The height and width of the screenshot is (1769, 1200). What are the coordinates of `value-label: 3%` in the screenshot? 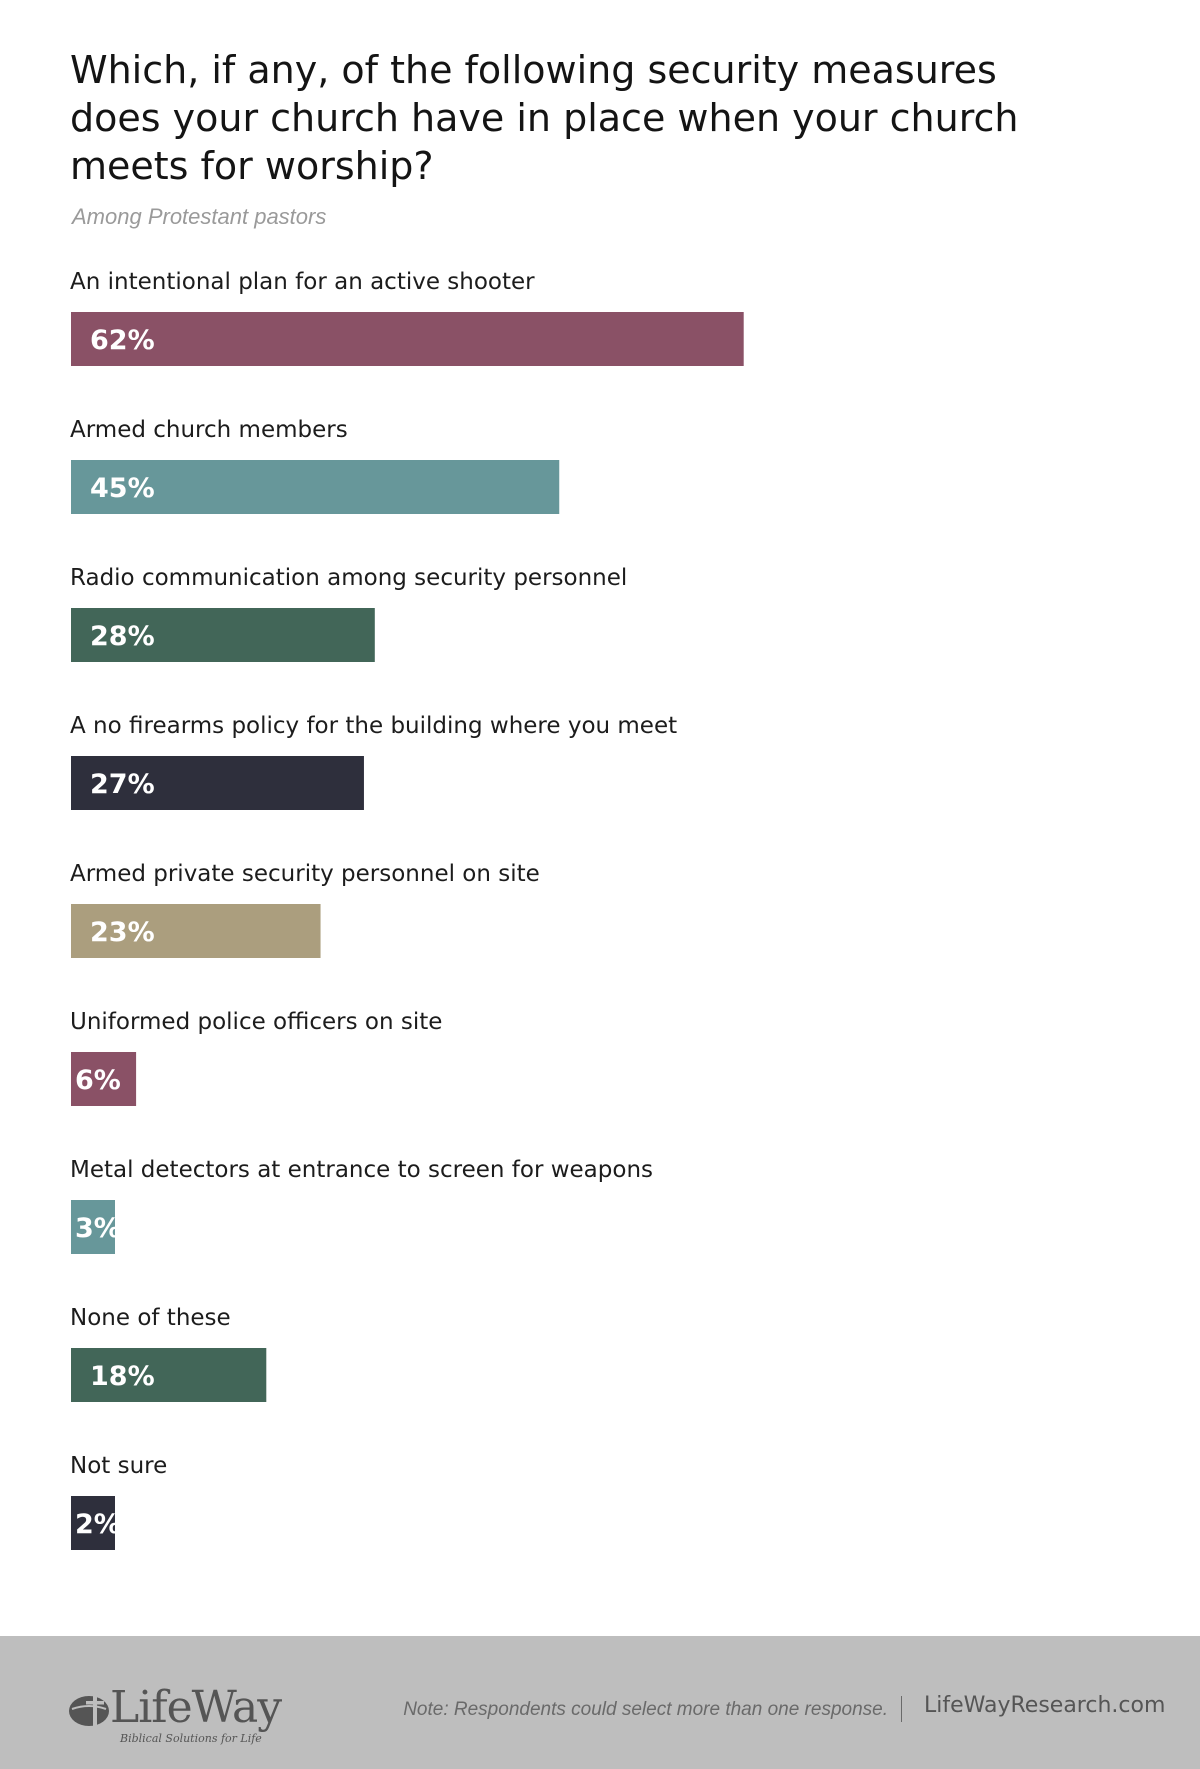 It's located at (98, 1228).